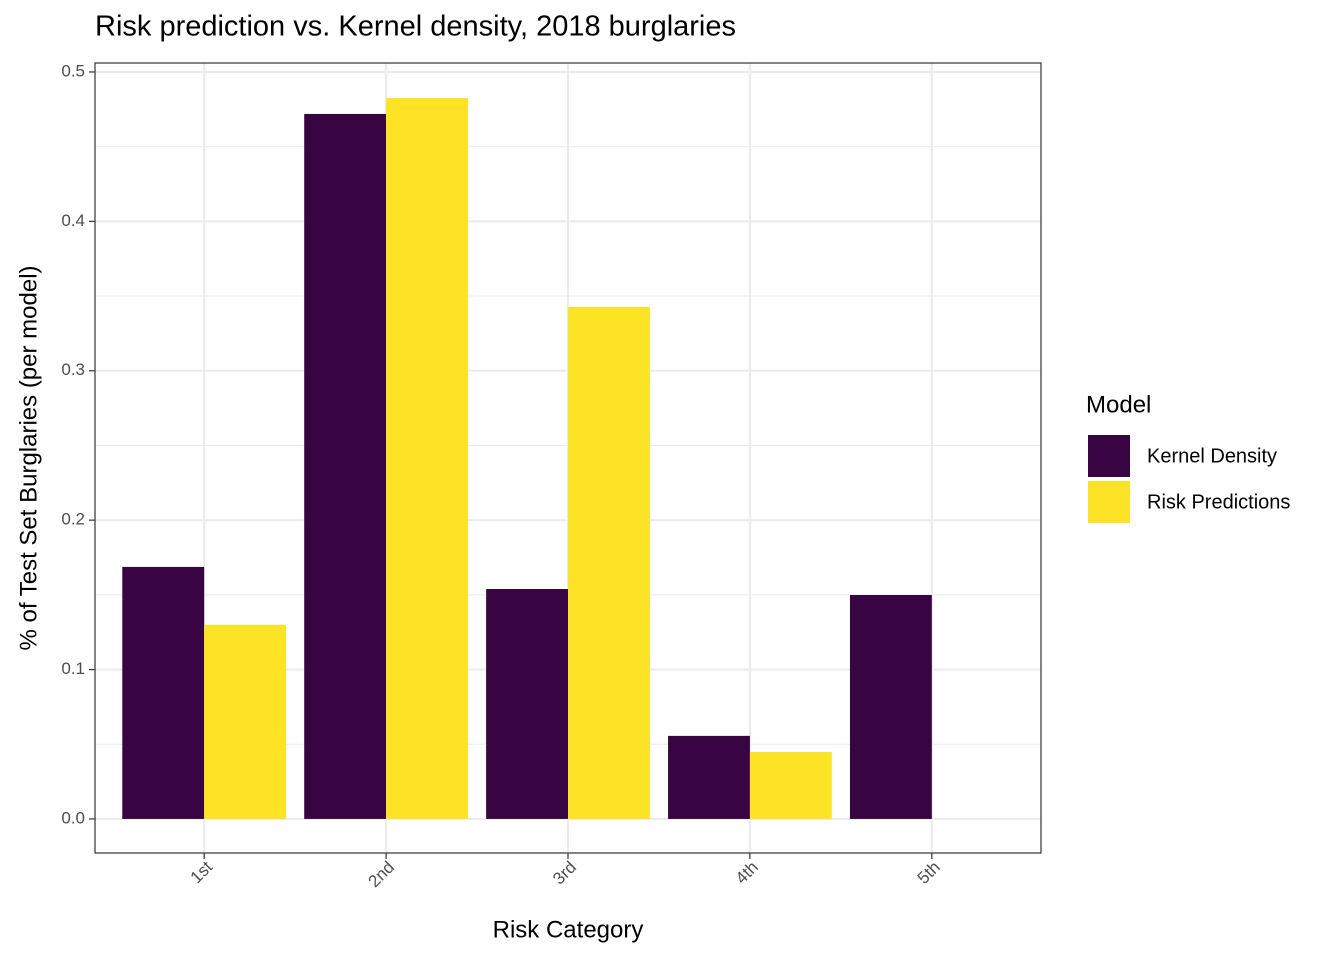 This screenshot has height=960, width=1344. Describe the element at coordinates (1218, 502) in the screenshot. I see `legend-label: Risk Predictions` at that location.